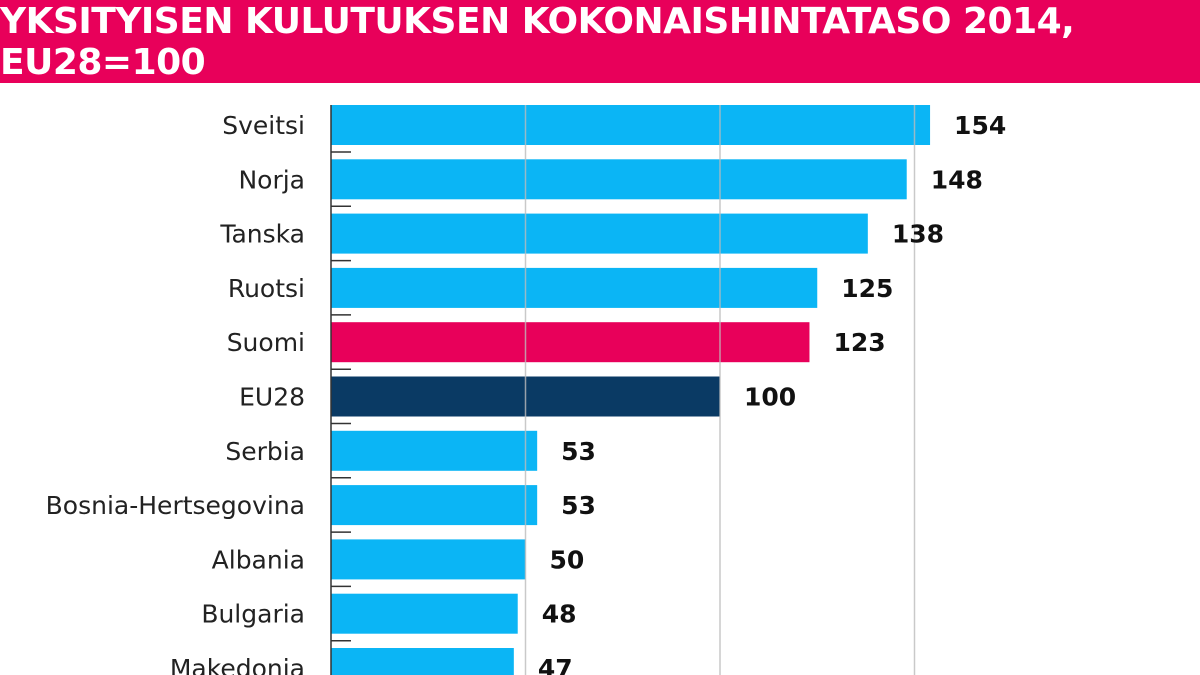 The width and height of the screenshot is (1200, 675). What do you see at coordinates (980, 125) in the screenshot?
I see `value-label: 154` at bounding box center [980, 125].